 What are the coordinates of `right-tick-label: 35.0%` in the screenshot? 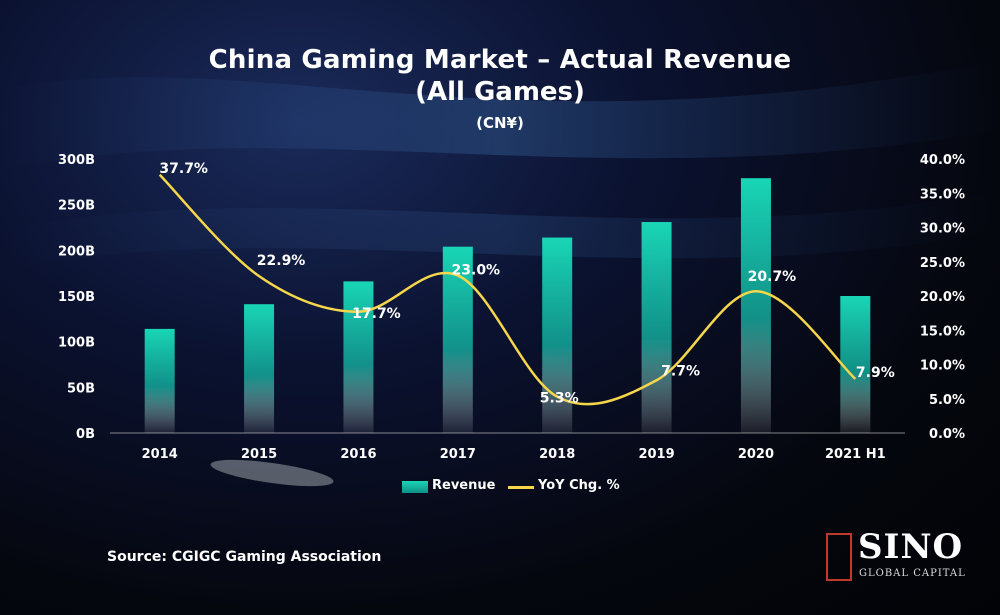 It's located at (942, 194).